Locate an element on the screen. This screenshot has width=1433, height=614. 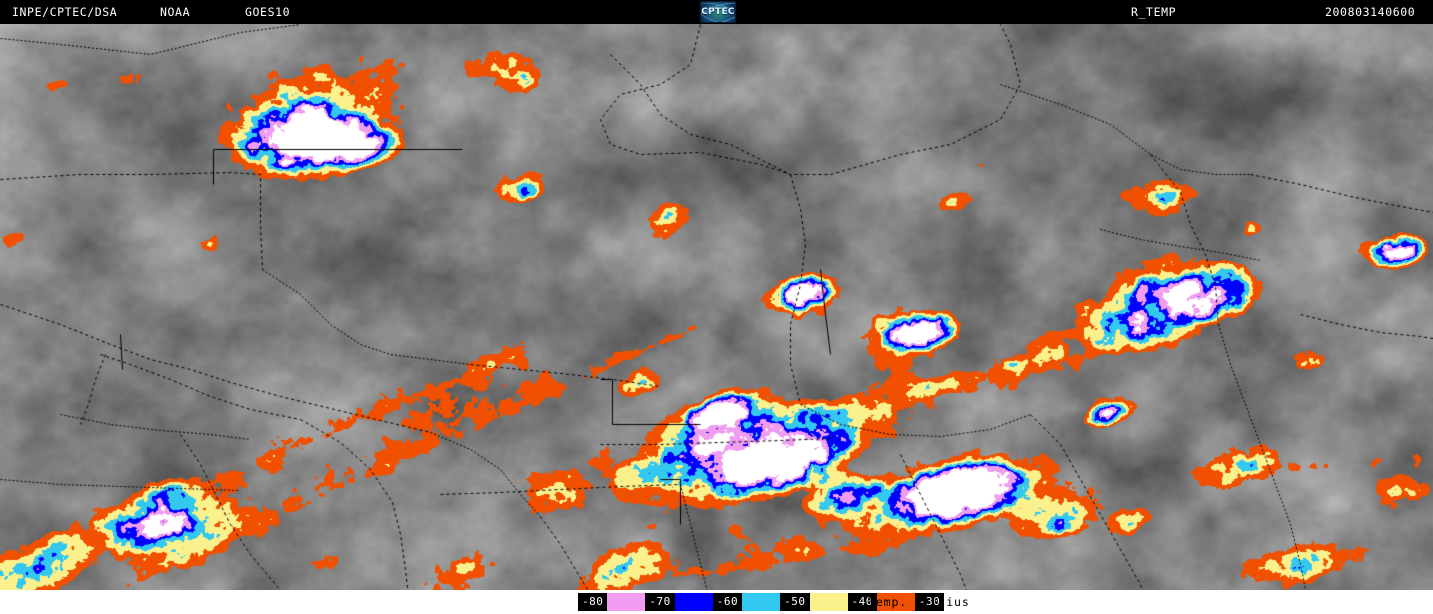
cptec-logo-text: CPTEC is located at coordinates (718, 12).